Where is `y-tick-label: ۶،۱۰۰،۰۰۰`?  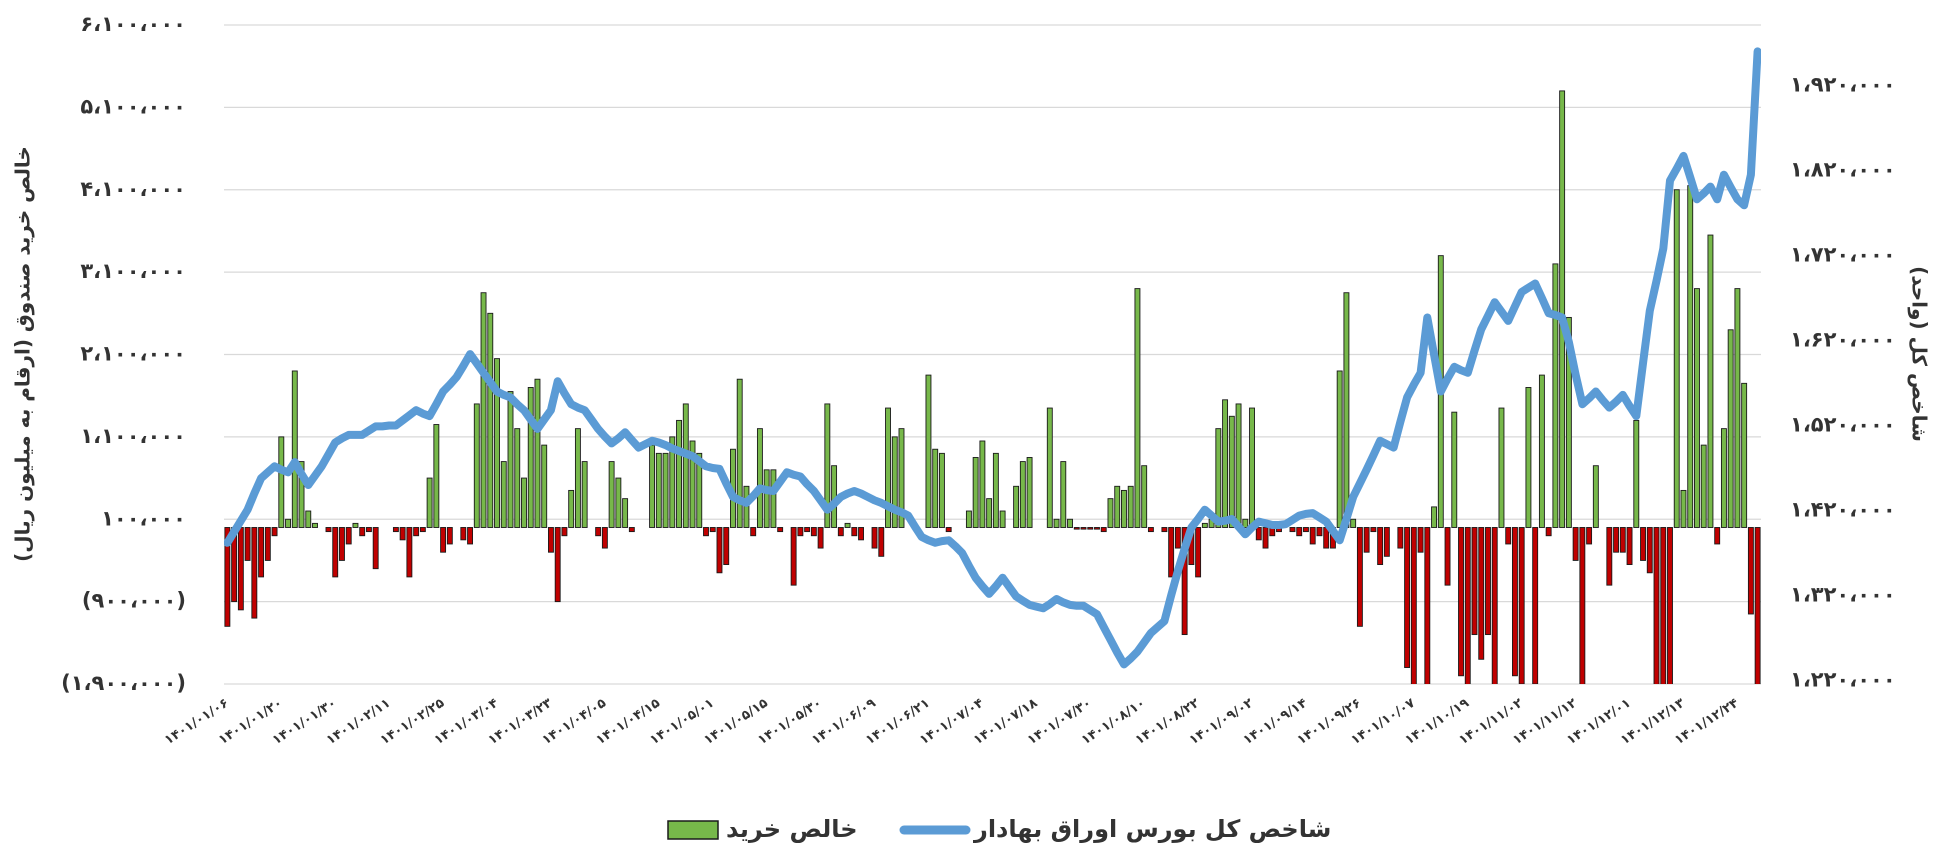 y-tick-label: ۶،۱۰۰،۰۰۰ is located at coordinates (133, 24).